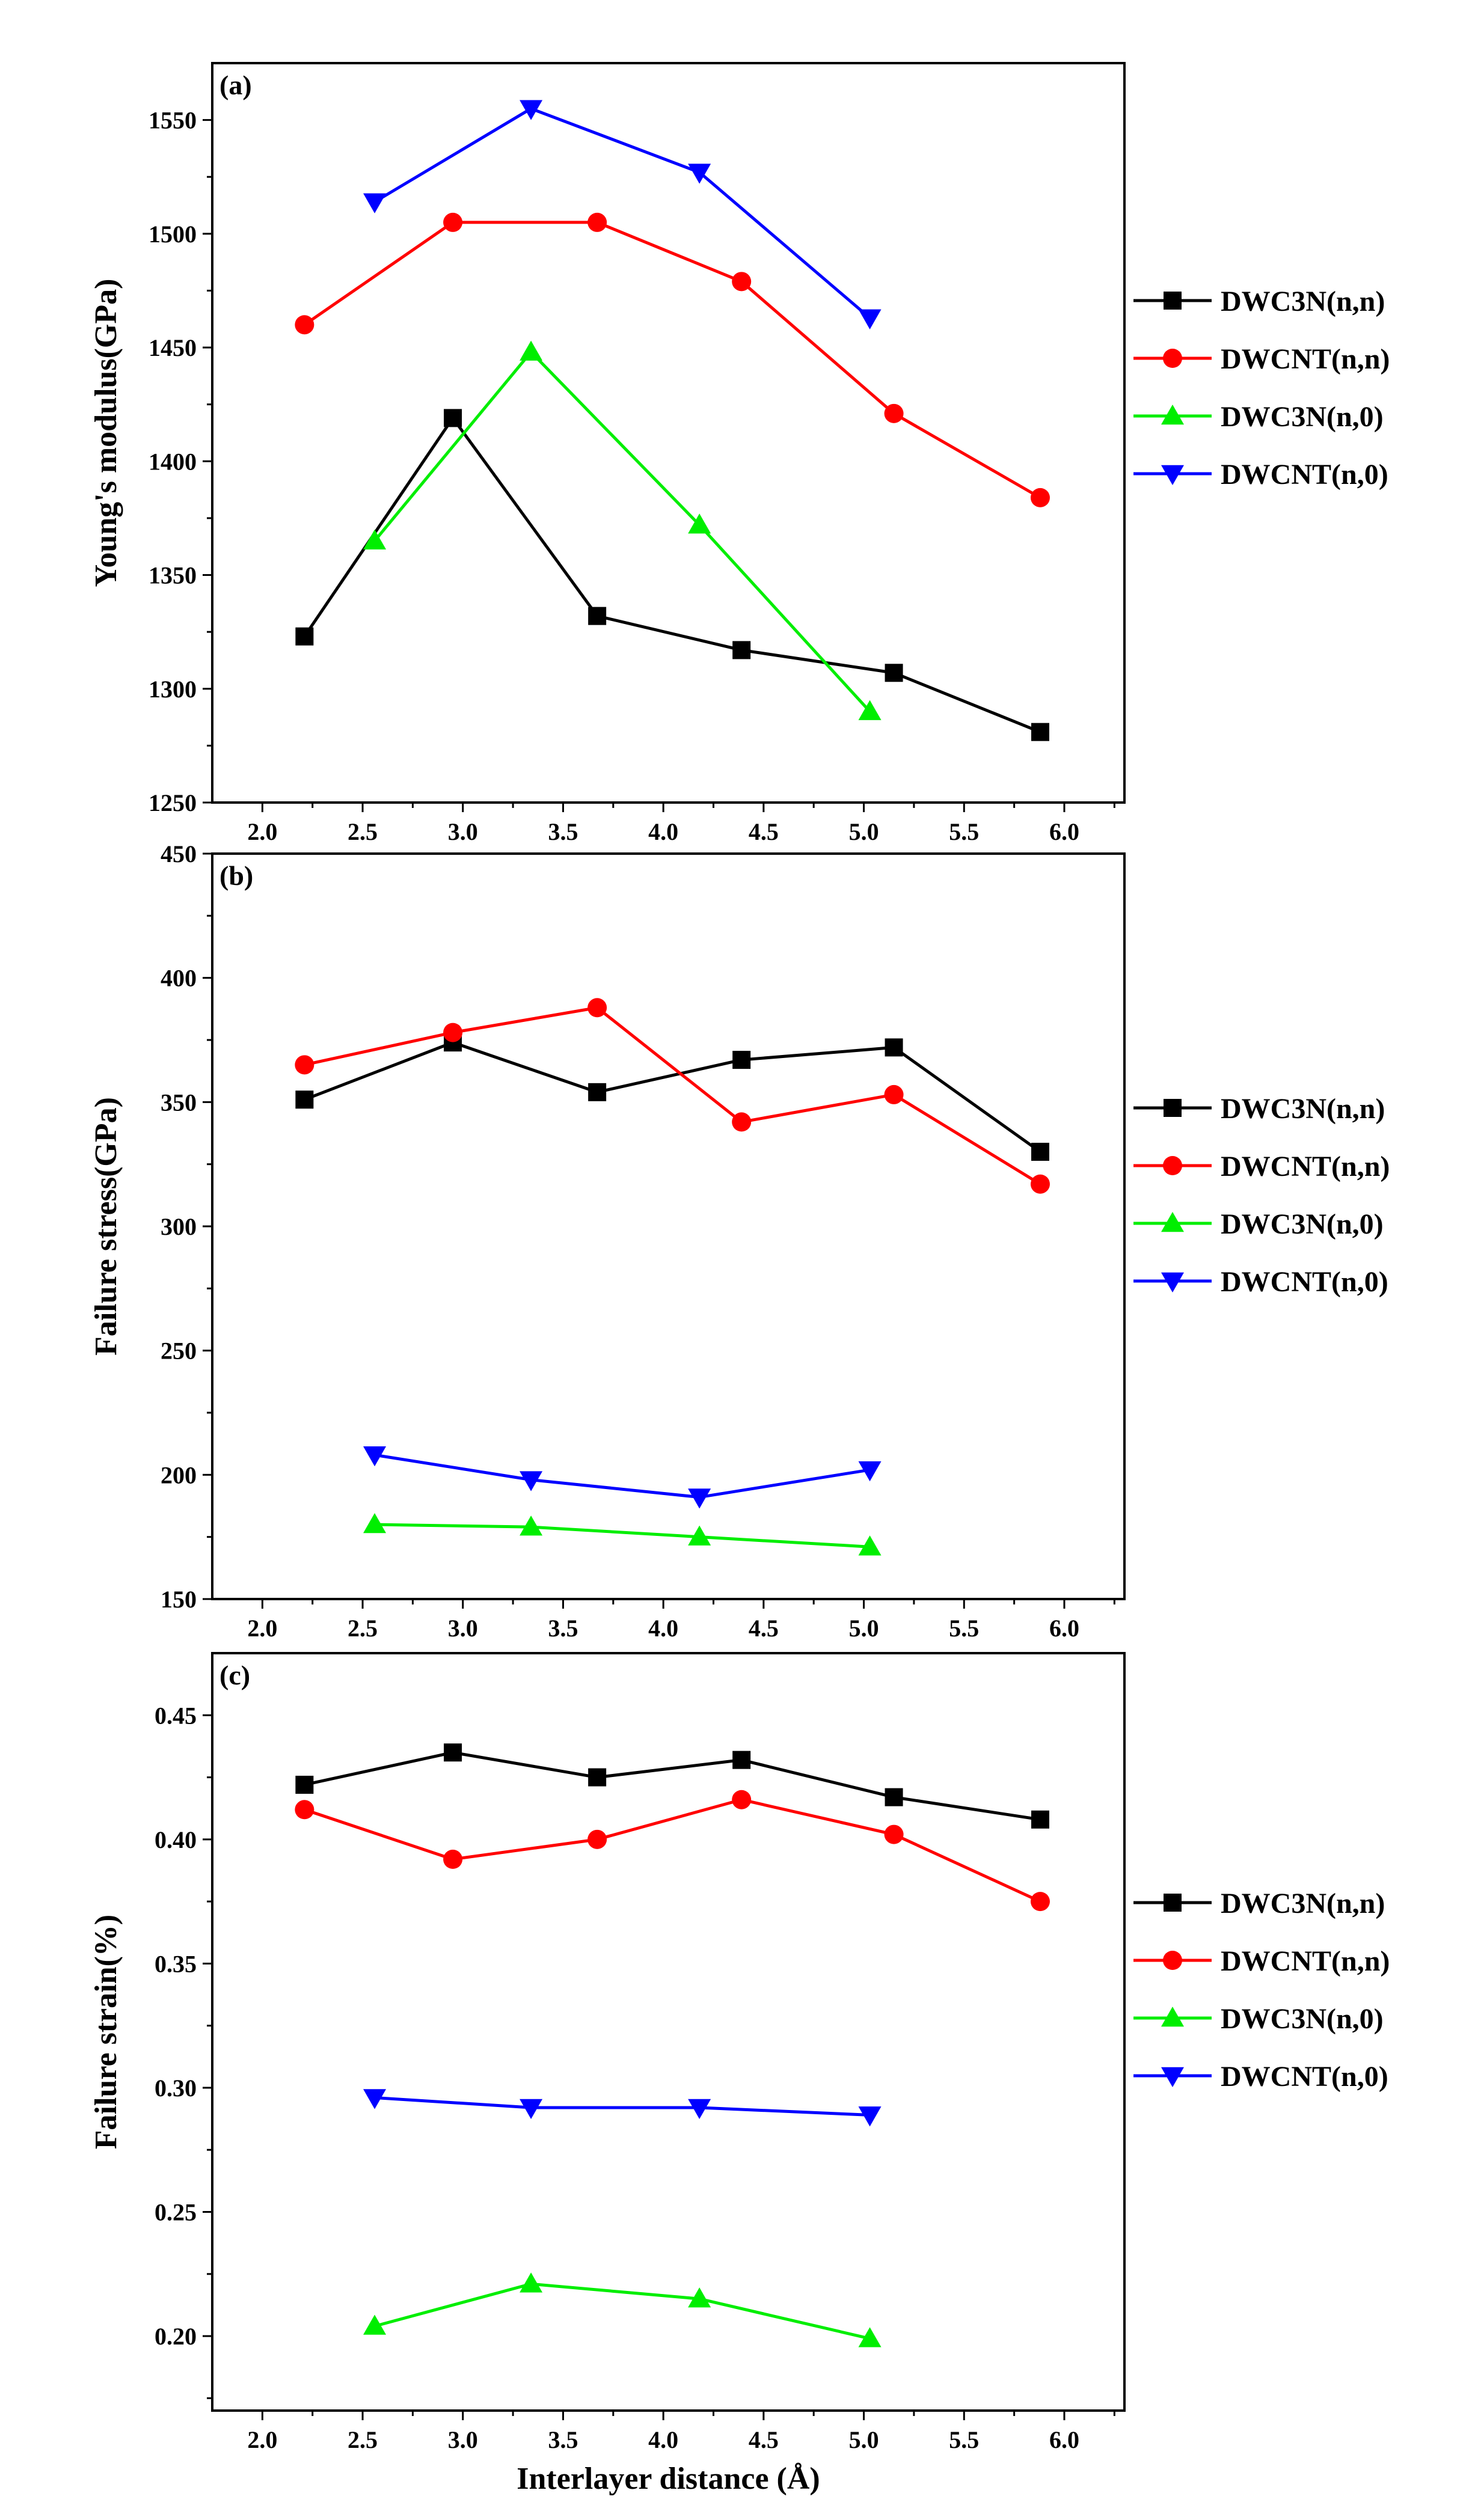 The width and height of the screenshot is (1472, 2520). I want to click on y-tick-label: 200, so click(179, 1474).